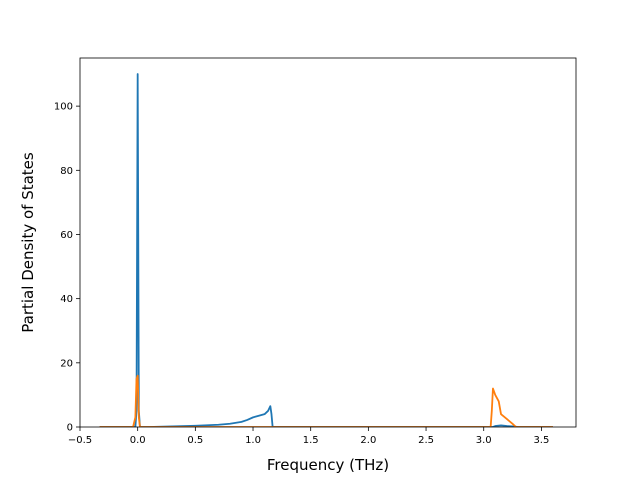 The width and height of the screenshot is (640, 480). I want to click on x-tick-label: 2.5, so click(426, 440).